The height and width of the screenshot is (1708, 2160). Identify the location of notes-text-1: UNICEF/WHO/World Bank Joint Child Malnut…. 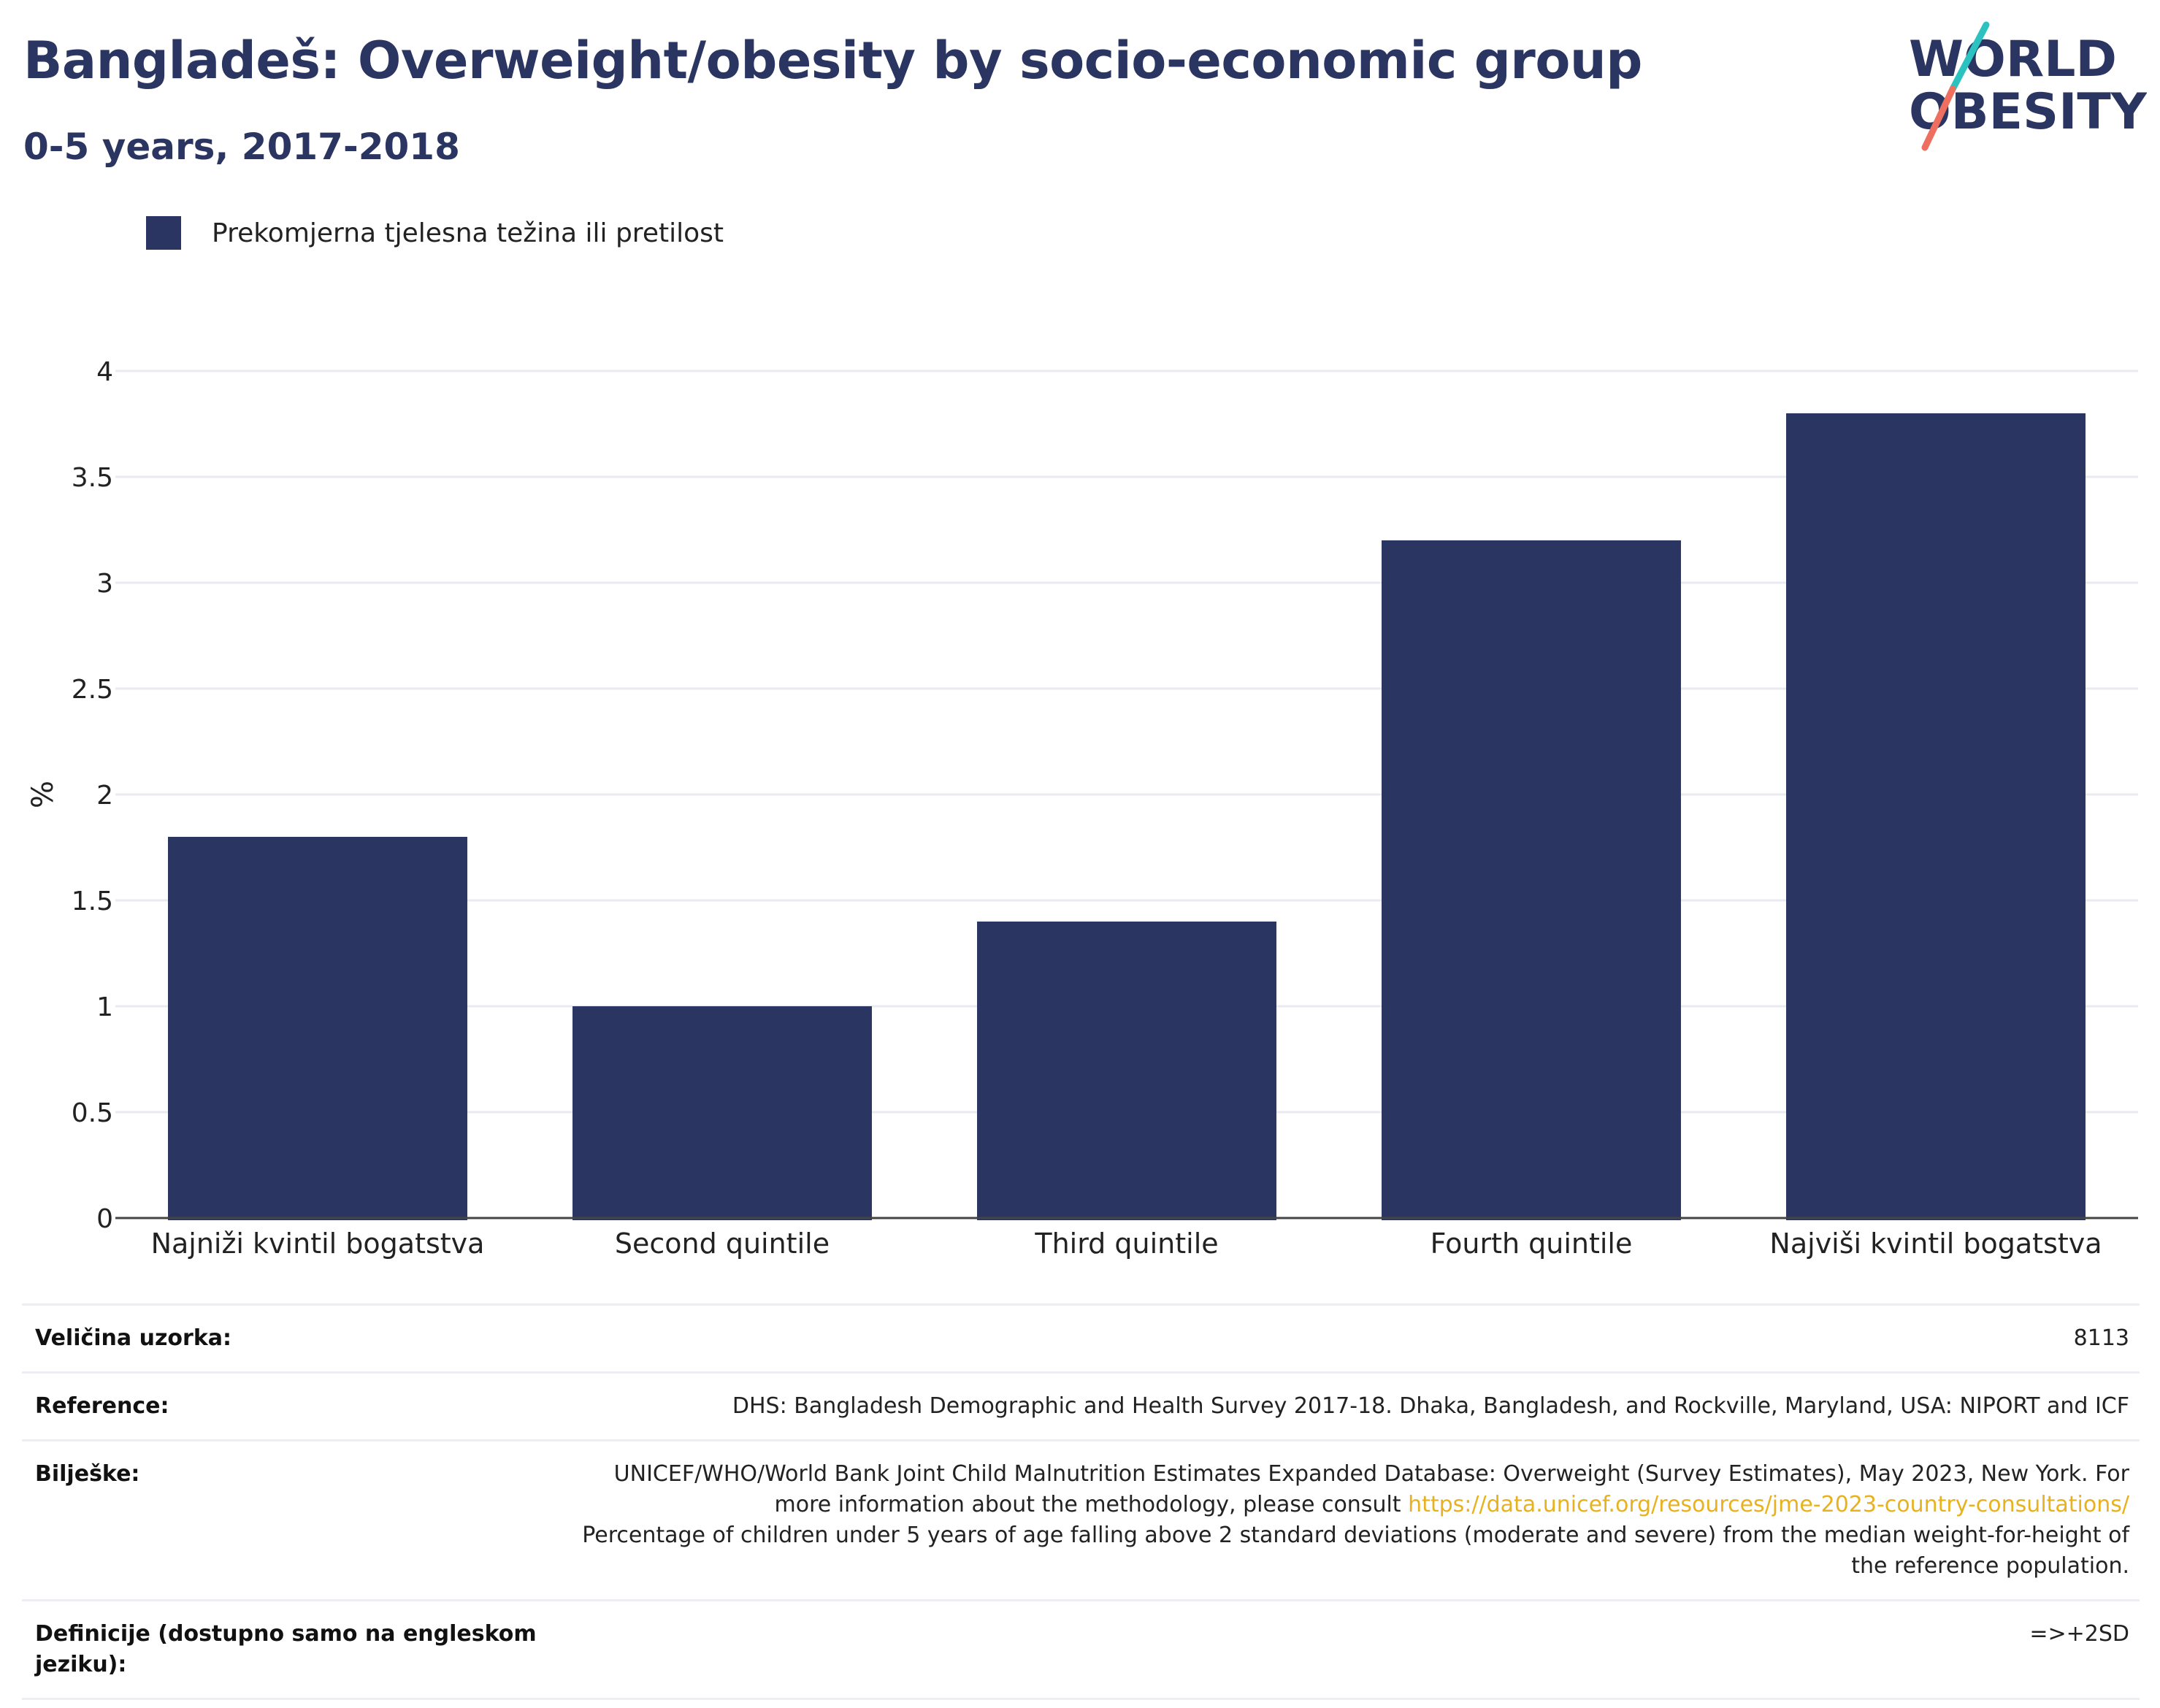
(1371, 1489).